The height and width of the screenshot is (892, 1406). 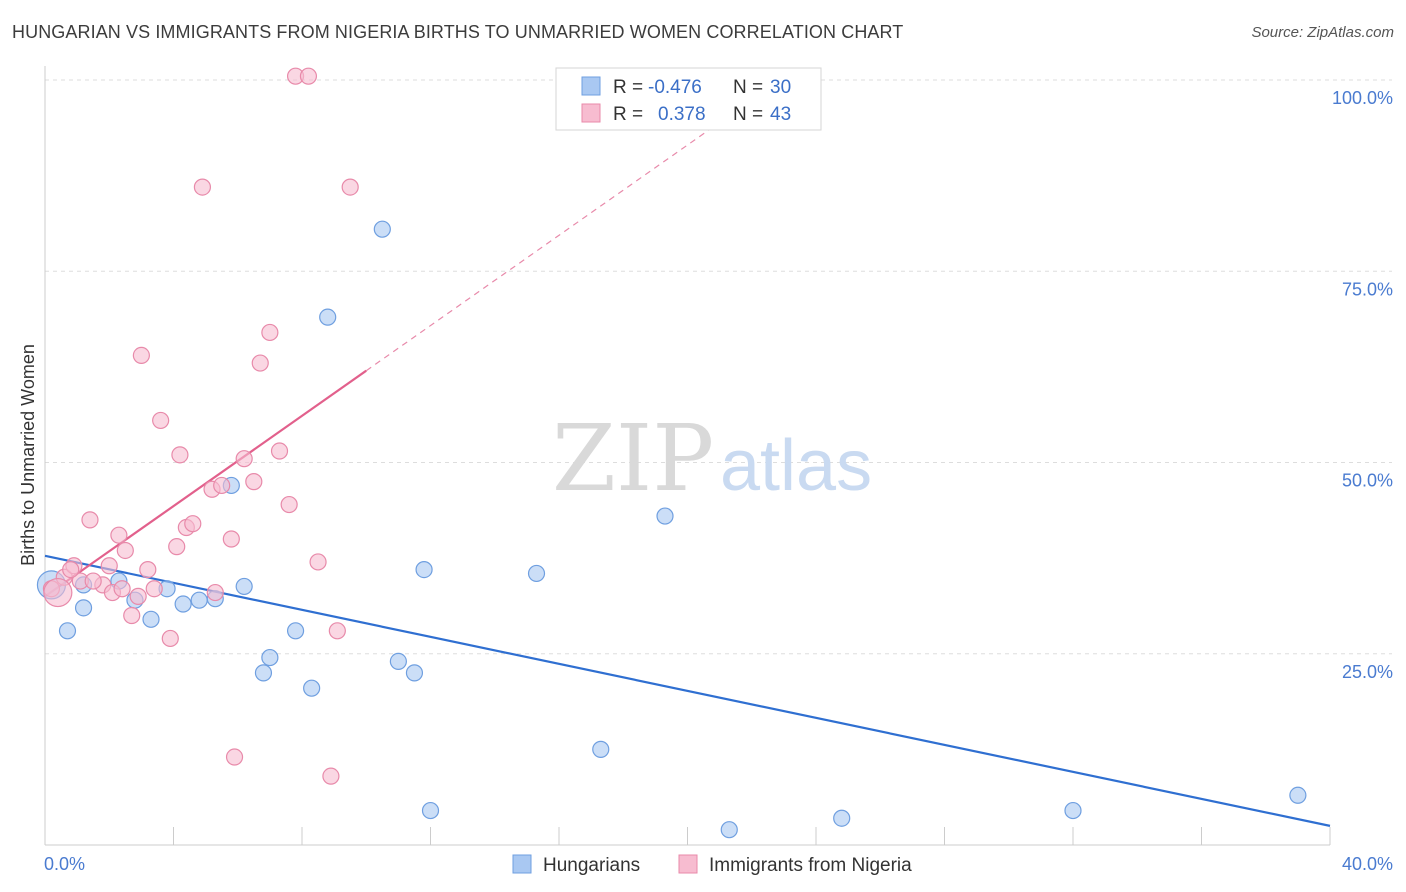 What do you see at coordinates (1367, 864) in the screenshot?
I see `x-tick-label: 40.0%` at bounding box center [1367, 864].